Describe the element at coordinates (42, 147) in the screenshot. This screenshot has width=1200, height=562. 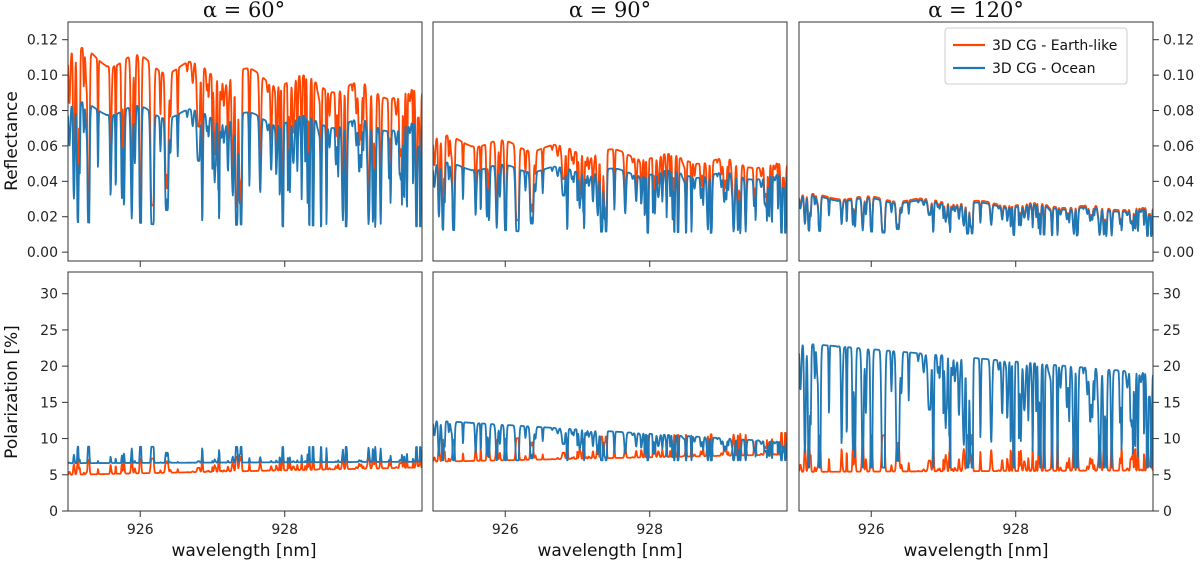
I see `y-tick-label-r0-3: 0.06` at that location.